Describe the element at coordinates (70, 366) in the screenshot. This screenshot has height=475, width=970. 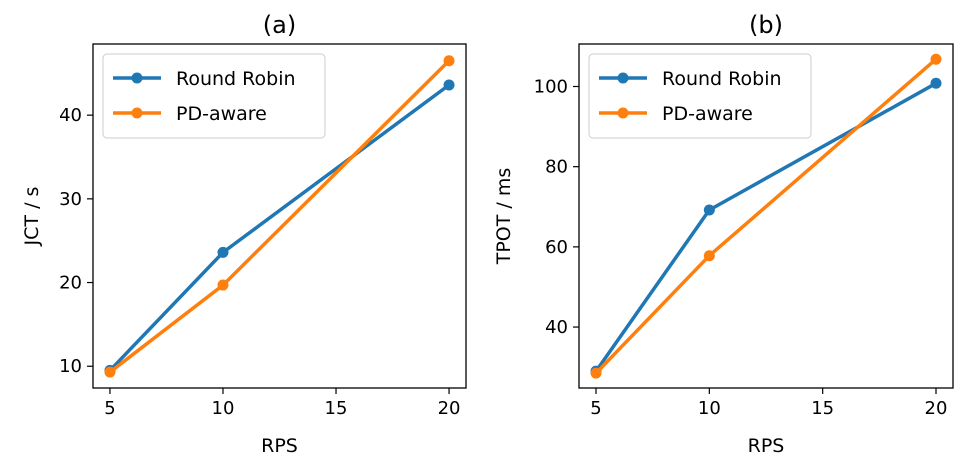
I see `y-tick-label: 10` at that location.